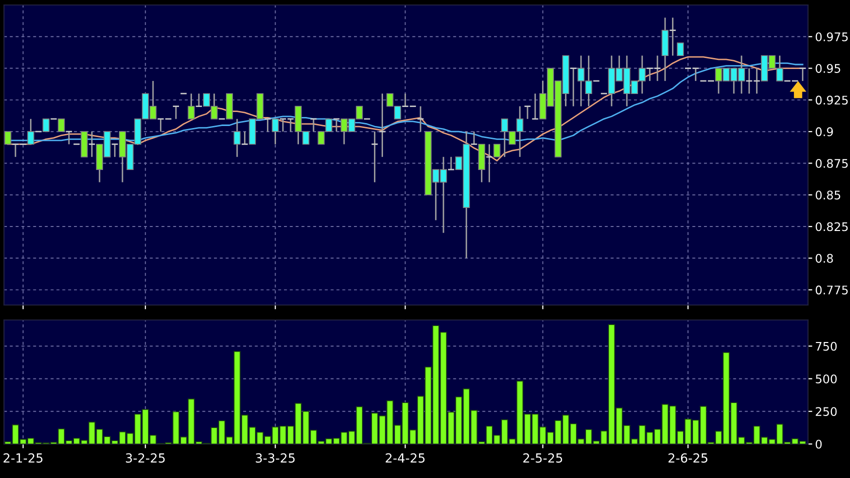 This screenshot has width=850, height=478. I want to click on y-tick-label: 0.975, so click(832, 37).